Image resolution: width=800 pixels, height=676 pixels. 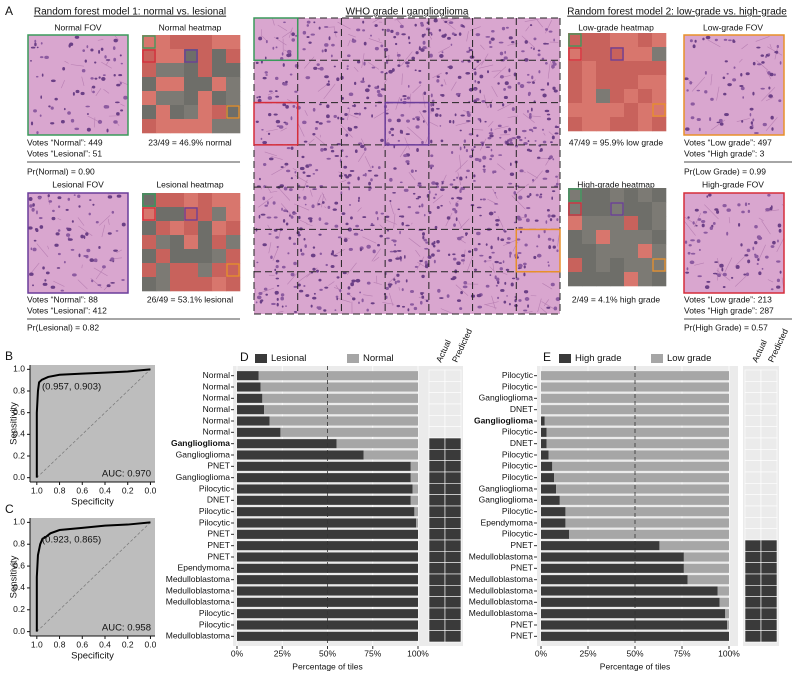 I want to click on y-axis-label: Sensitivity, so click(x=14, y=576).